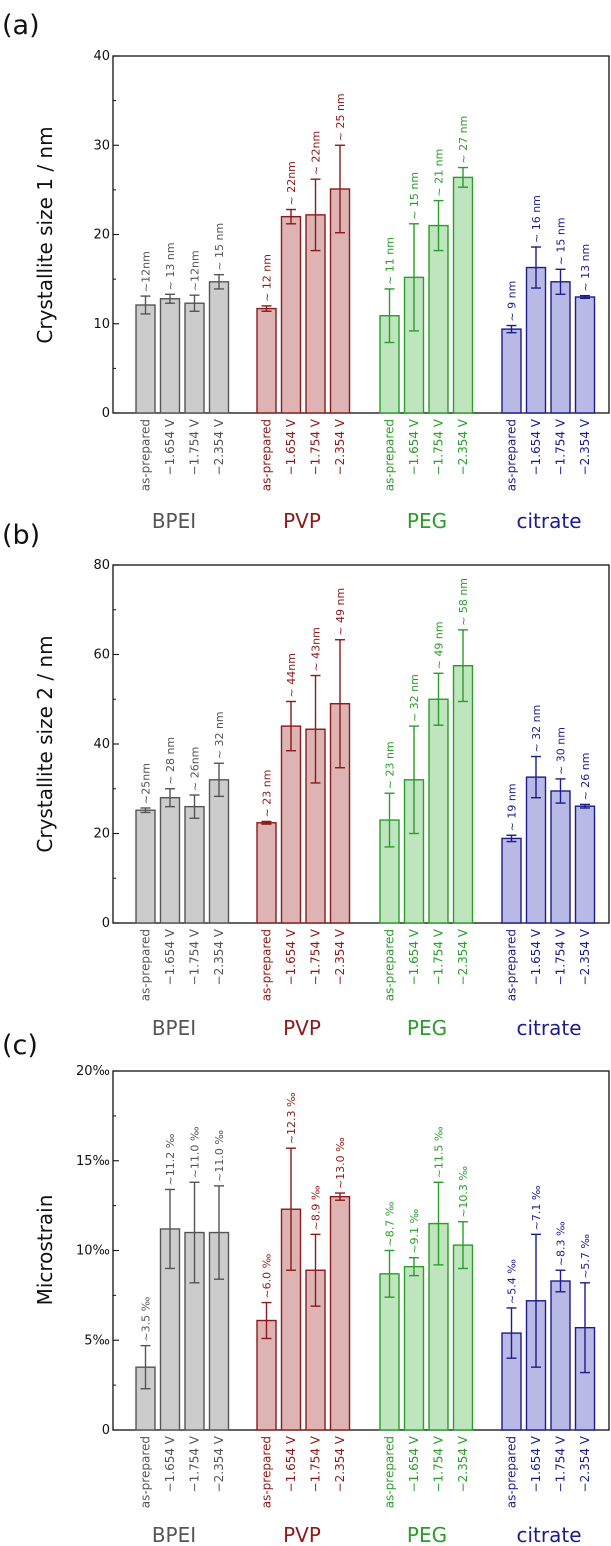 Image resolution: width=611 pixels, height=1546 pixels. What do you see at coordinates (97, 1340) in the screenshot?
I see `y-tick-label: 5‰` at bounding box center [97, 1340].